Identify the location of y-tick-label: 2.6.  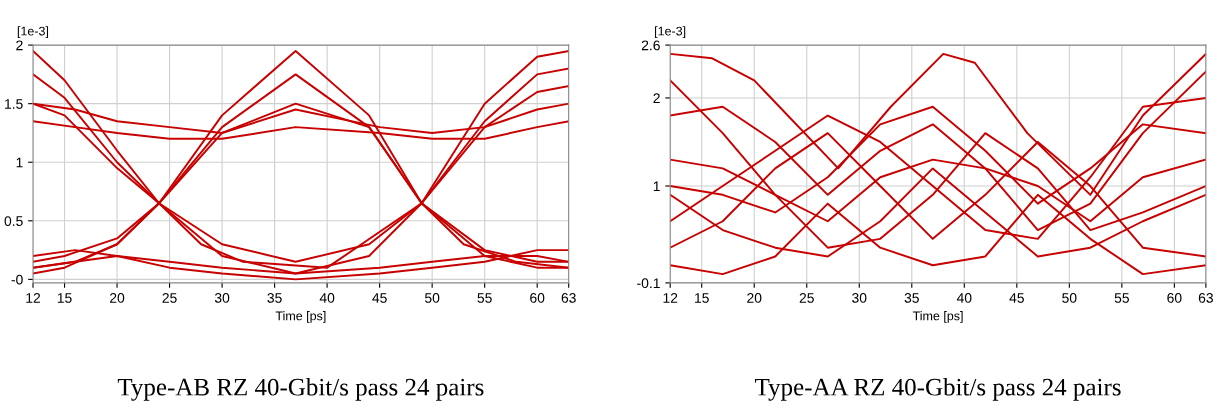
(650, 45).